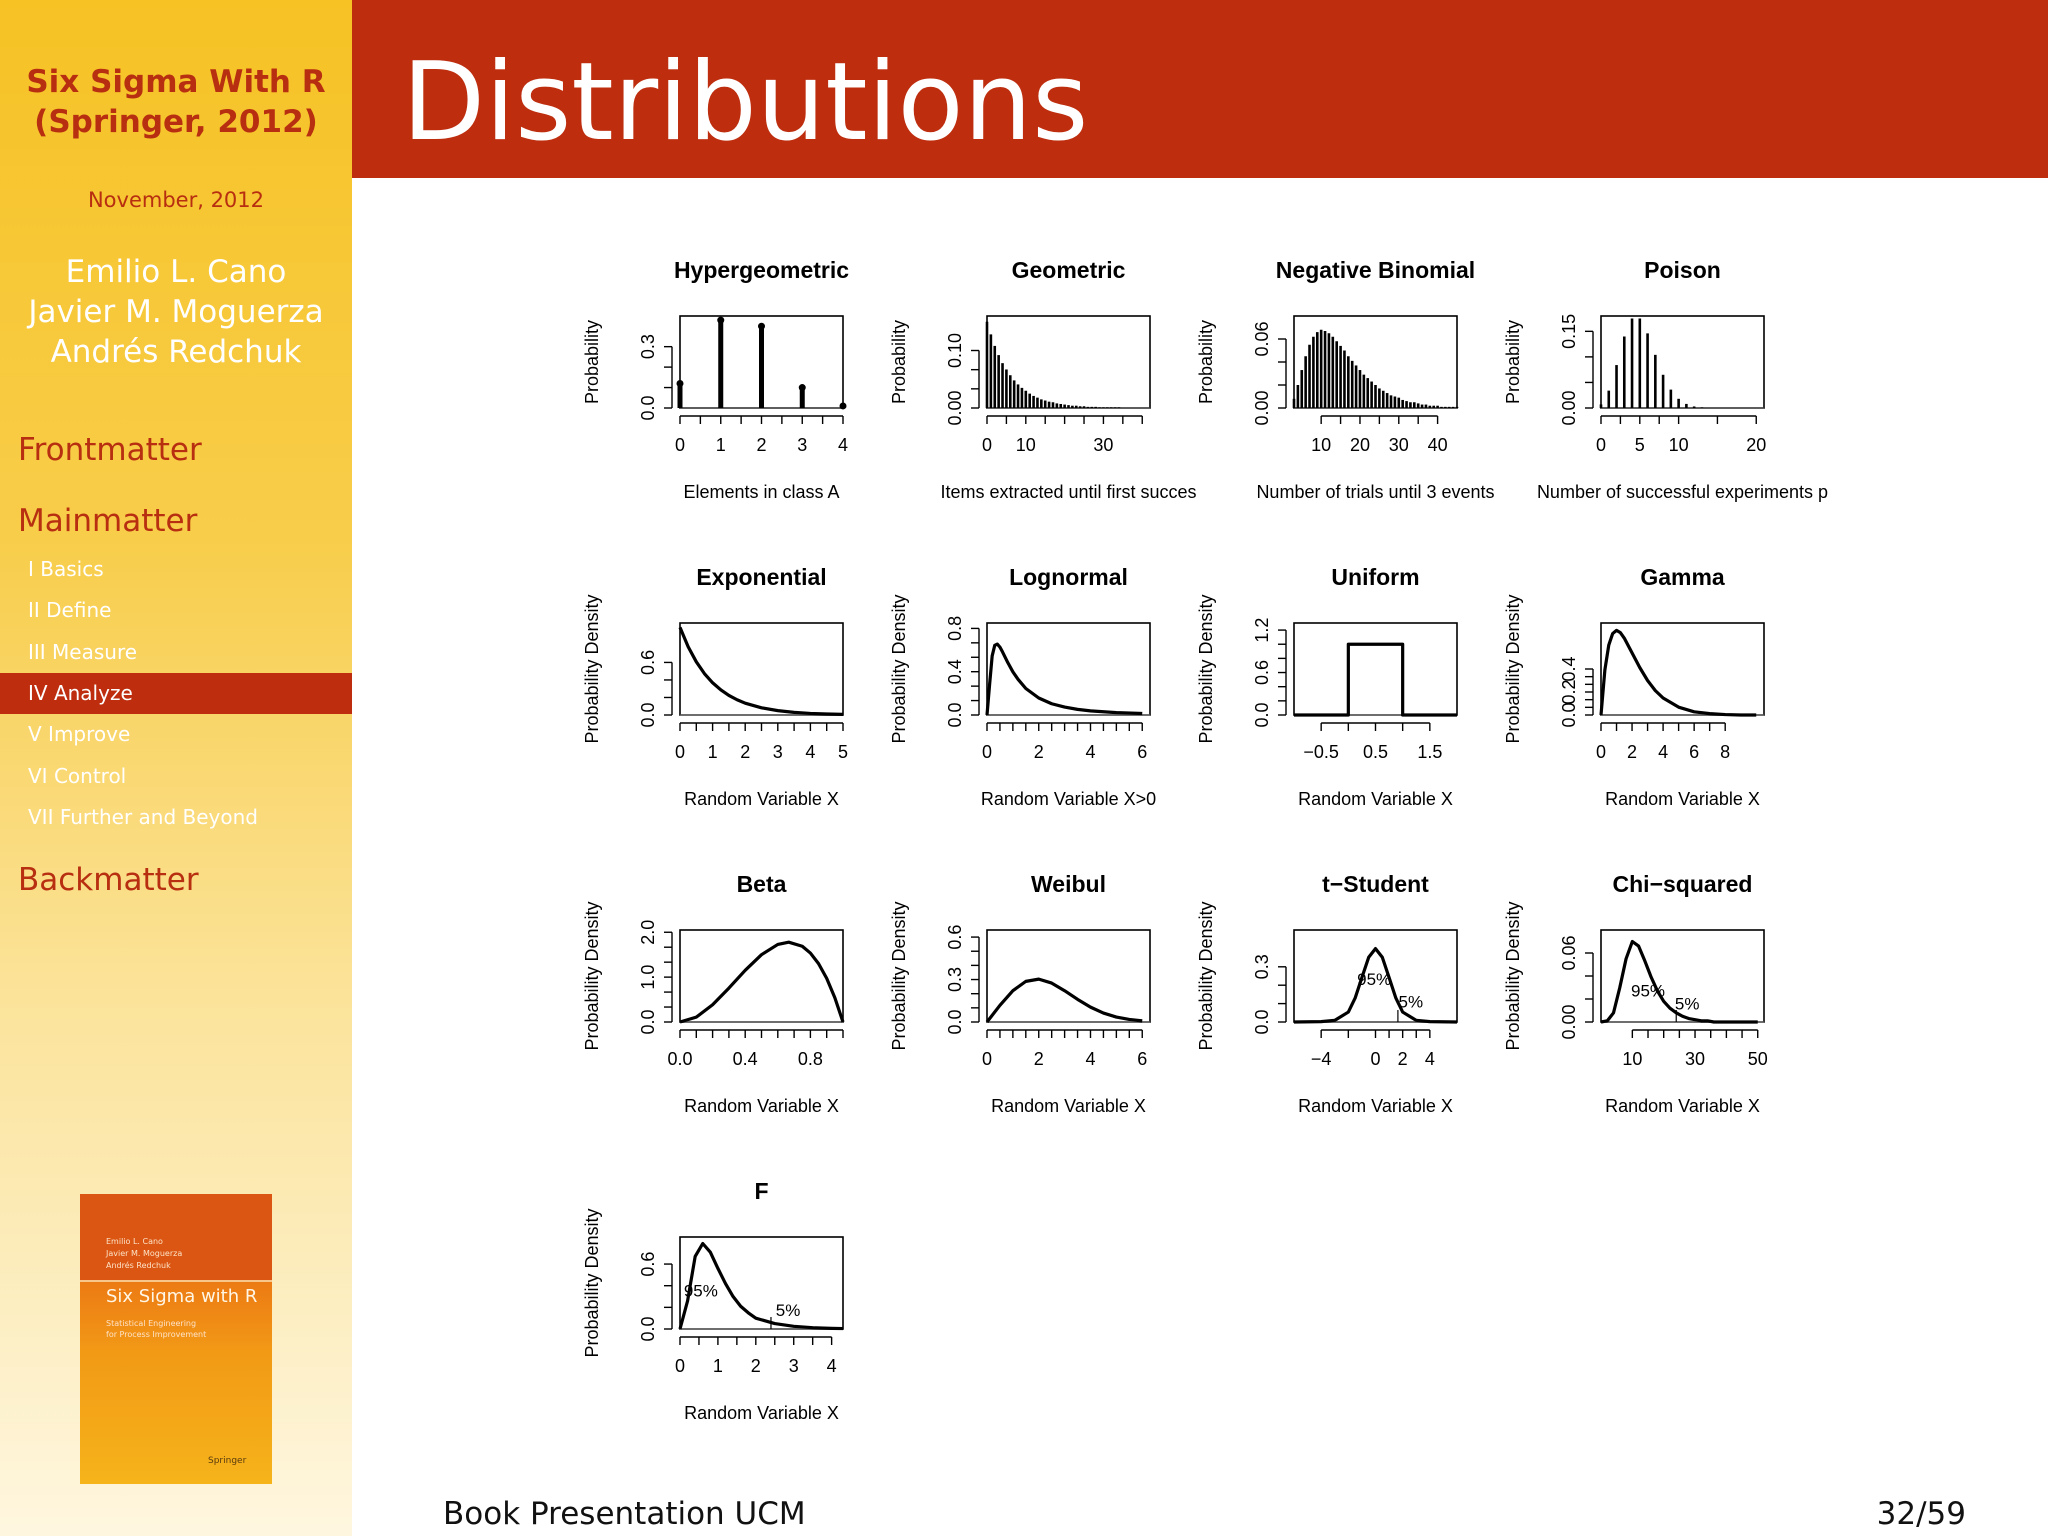  I want to click on chart-title: Gamma, so click(1682, 577).